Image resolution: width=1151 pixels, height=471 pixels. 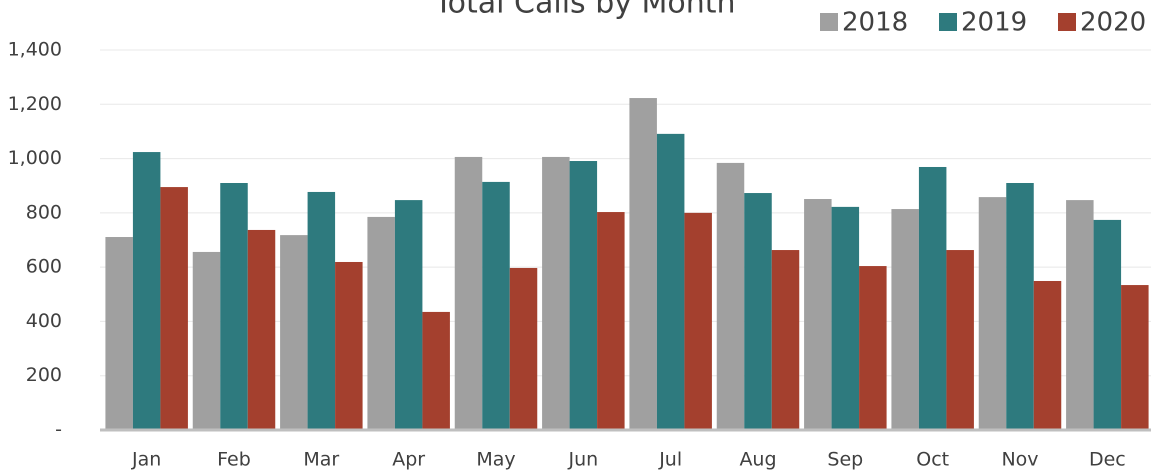 What do you see at coordinates (44, 375) in the screenshot?
I see `y-tick-label: 200` at bounding box center [44, 375].